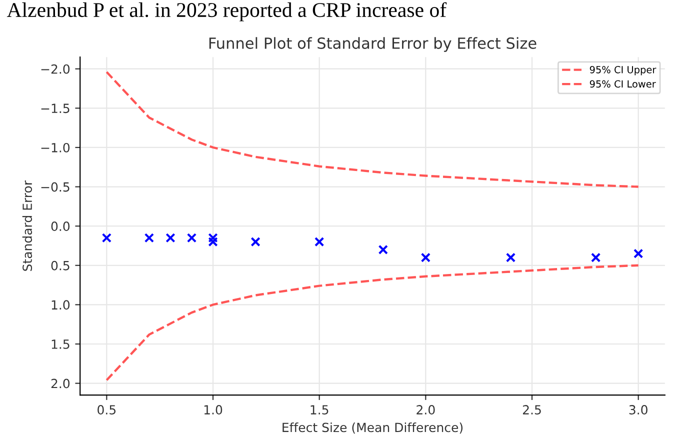 This screenshot has height=439, width=673. Describe the element at coordinates (226, 12) in the screenshot. I see `text: Alzenbud P et al. in 2023 reported a CRP increase of` at that location.